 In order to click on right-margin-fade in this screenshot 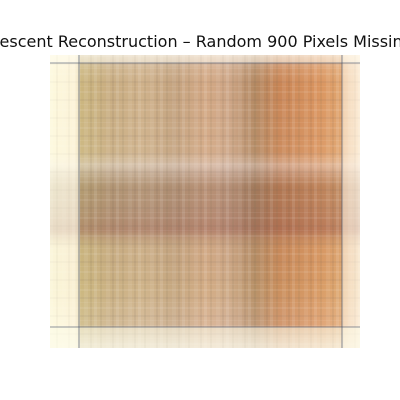, I will do `click(351, 201)`.